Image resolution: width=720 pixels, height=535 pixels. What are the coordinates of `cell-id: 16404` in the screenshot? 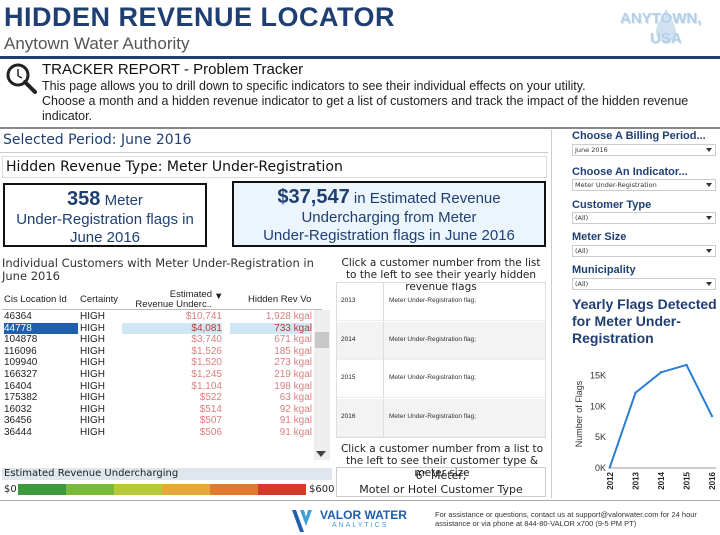 It's located at (18, 386).